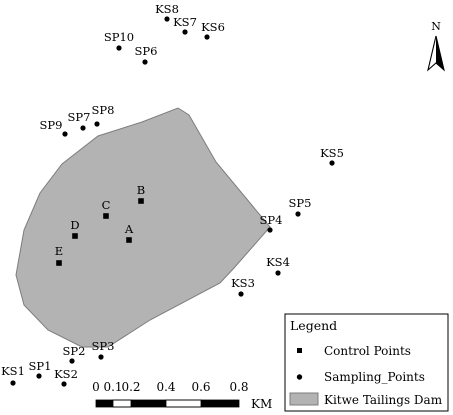 The height and width of the screenshot is (415, 453). Describe the element at coordinates (200, 387) in the screenshot. I see `scale-tick-0.6: 0.6` at that location.